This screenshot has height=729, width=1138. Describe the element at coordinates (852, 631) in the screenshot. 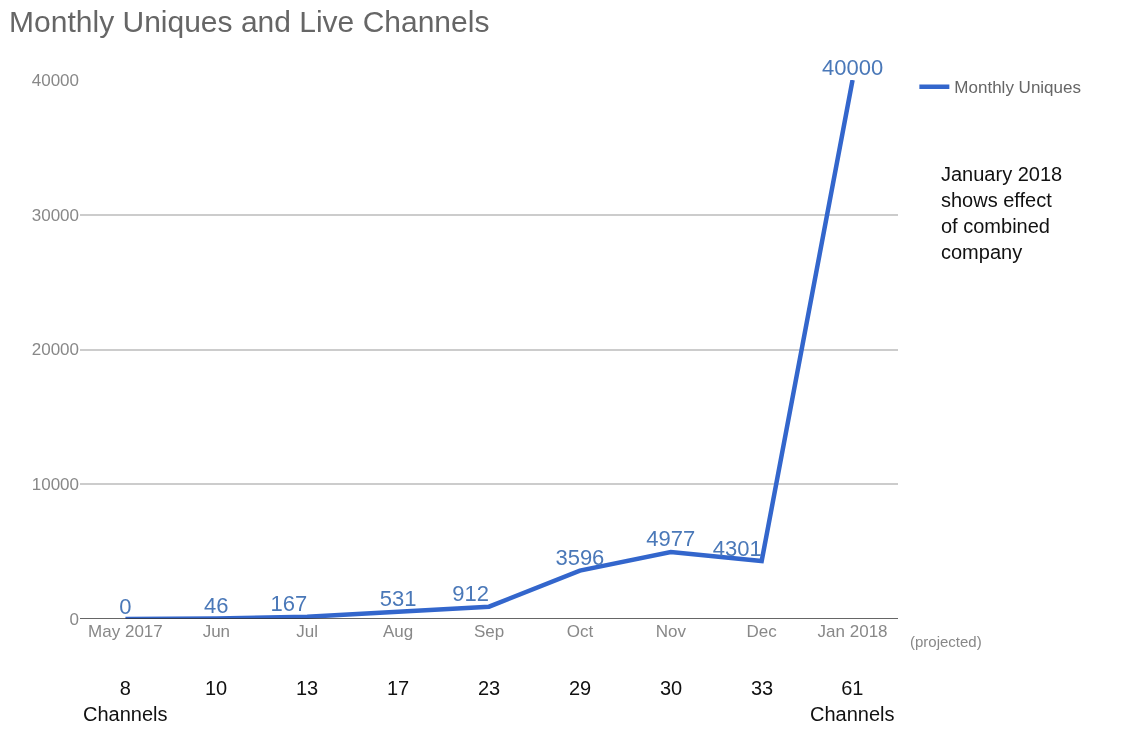

I see `x-tick-label: Jan 2018` at that location.